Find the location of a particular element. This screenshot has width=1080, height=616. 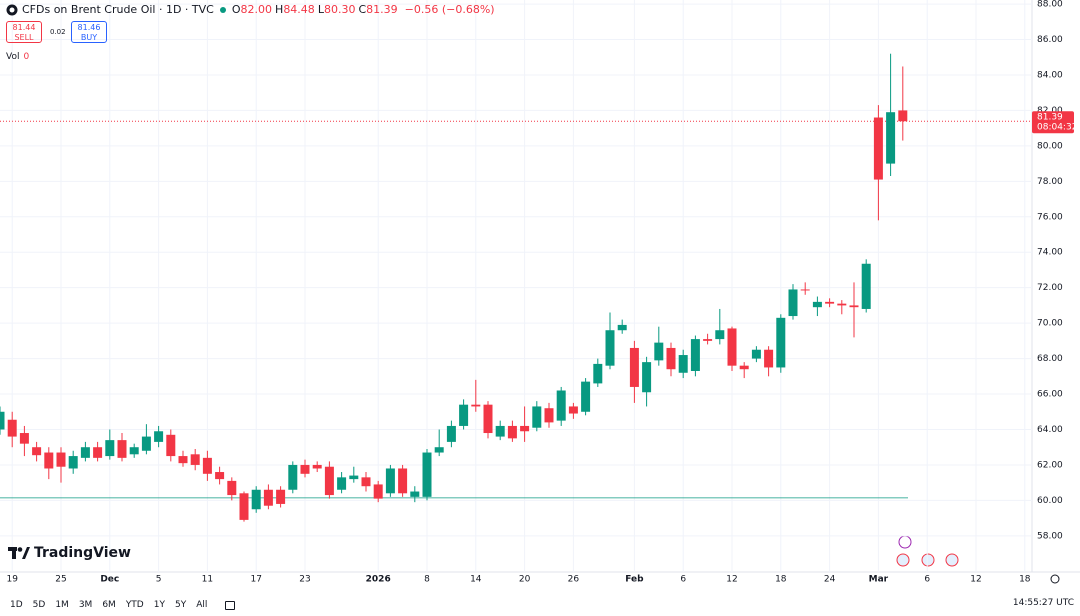

buy-button: 81.46 BUY is located at coordinates (89, 32).